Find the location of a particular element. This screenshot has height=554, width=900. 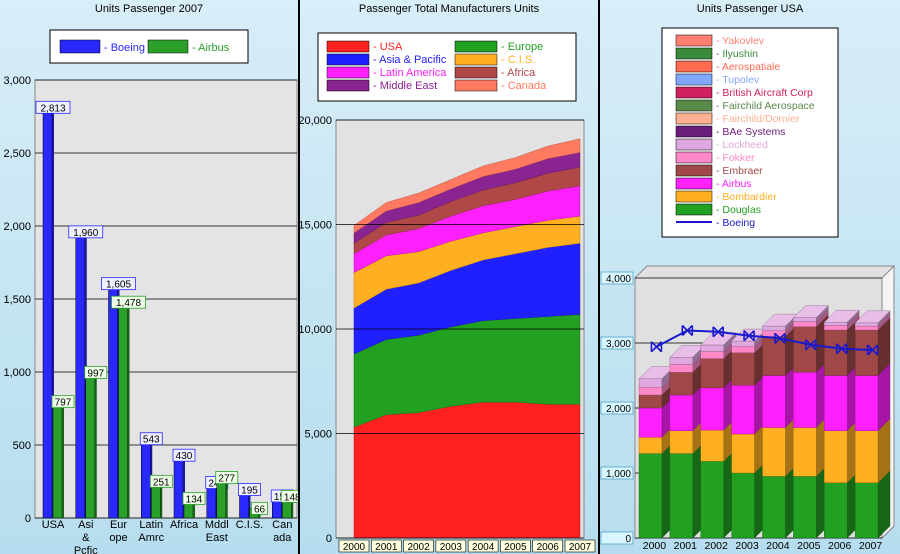

data-label: 148 is located at coordinates (291, 497).